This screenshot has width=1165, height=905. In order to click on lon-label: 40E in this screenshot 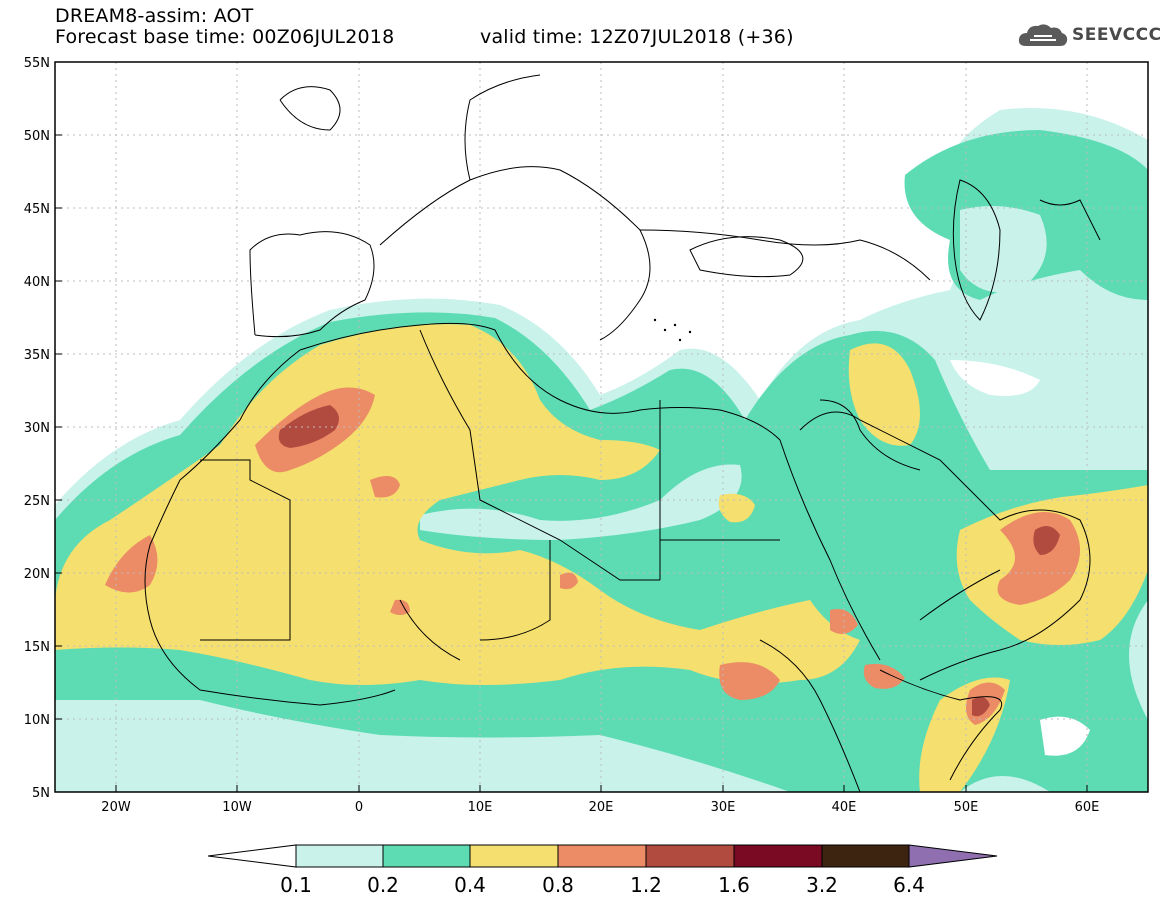, I will do `click(844, 807)`.